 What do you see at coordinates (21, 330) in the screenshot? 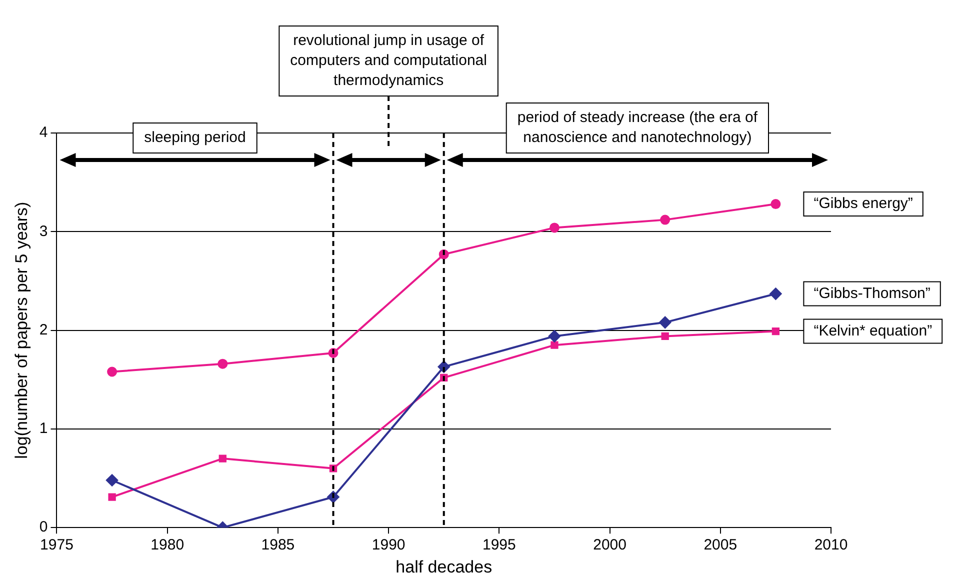
I see `y-axis-title: log(number of papers per 5 years)` at bounding box center [21, 330].